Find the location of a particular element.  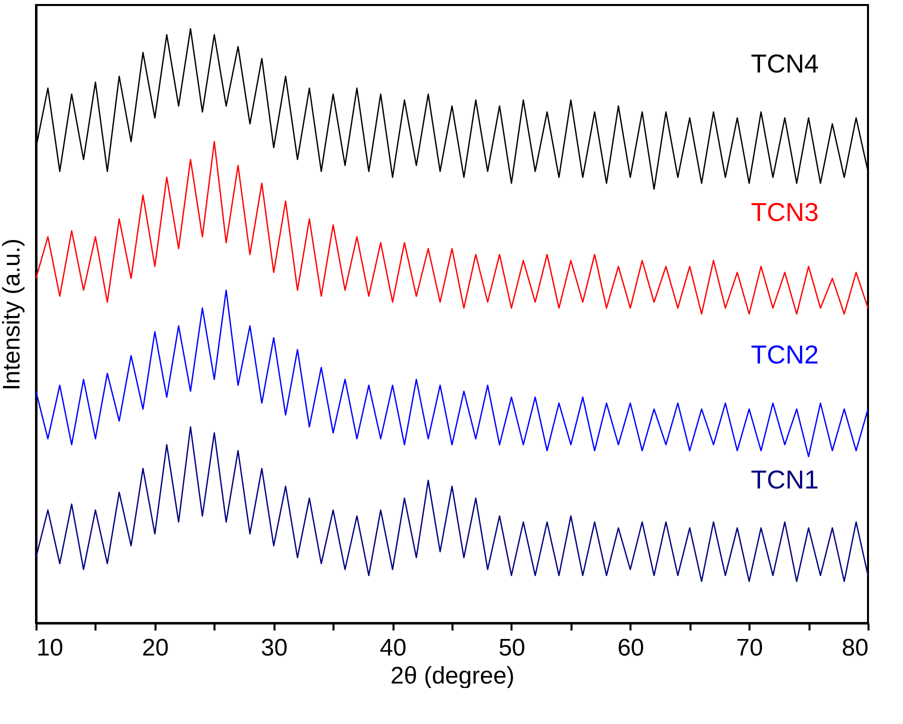

series-label: TCN1 is located at coordinates (784, 479).